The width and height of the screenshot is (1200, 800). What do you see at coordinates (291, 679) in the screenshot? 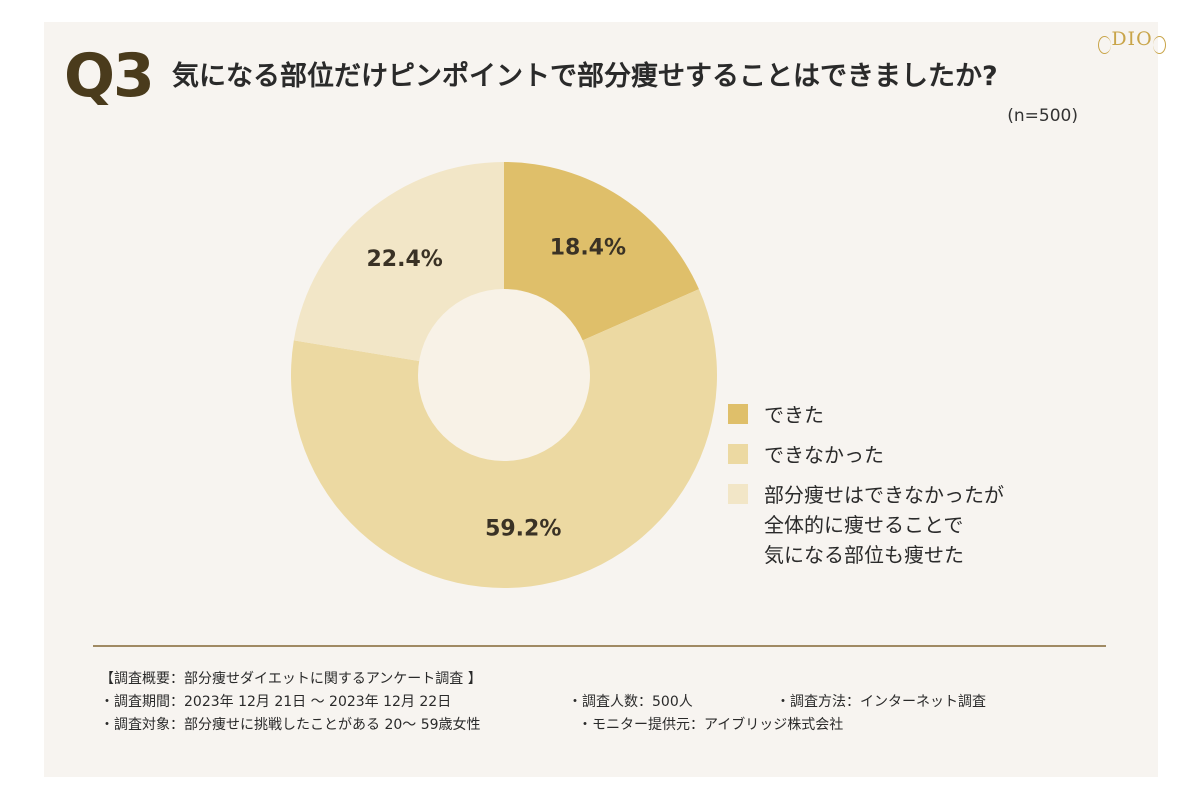
I see `survey-title: 【調査概要：部分痩せダイエットに関するアンケート調査 】` at bounding box center [291, 679].